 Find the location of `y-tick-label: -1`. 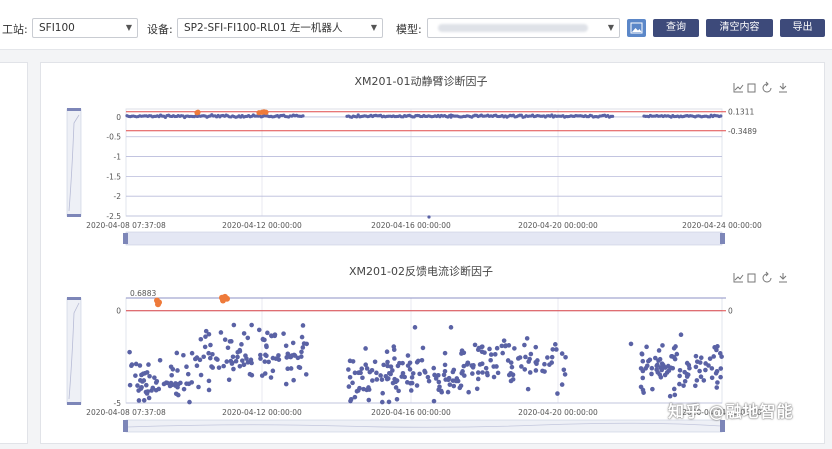

y-tick-label: -1 is located at coordinates (118, 157).